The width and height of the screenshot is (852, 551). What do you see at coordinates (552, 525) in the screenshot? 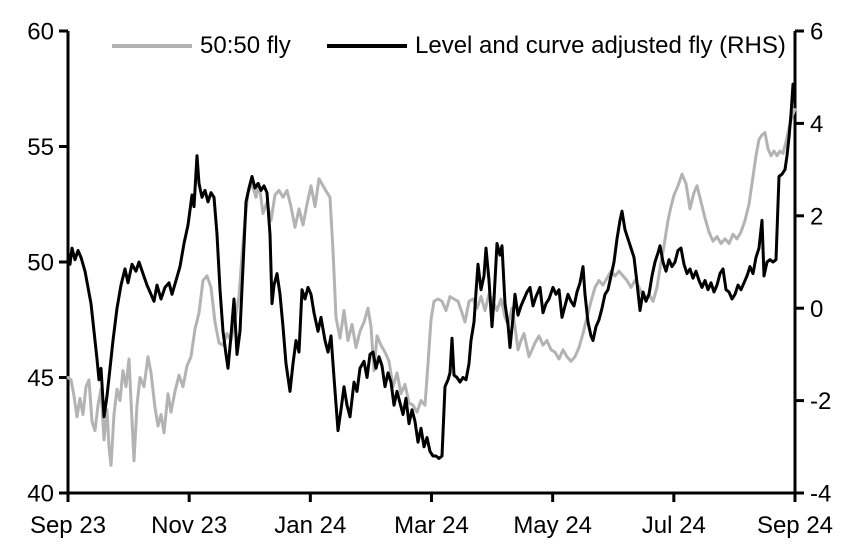
I see `x-axis-tick-label: May 24` at bounding box center [552, 525].